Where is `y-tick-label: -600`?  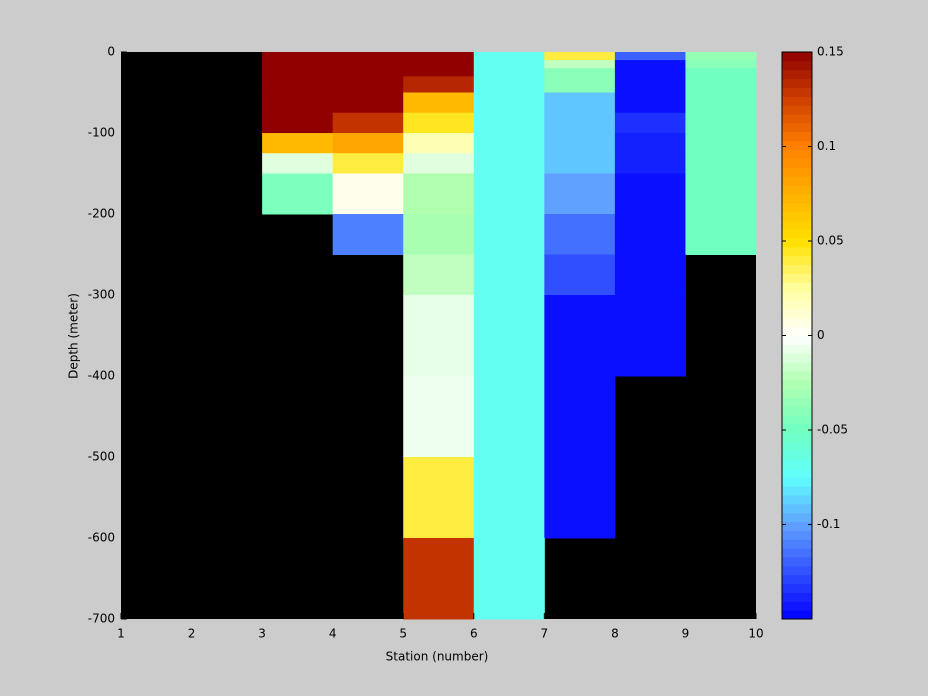 y-tick-label: -600 is located at coordinates (101, 538).